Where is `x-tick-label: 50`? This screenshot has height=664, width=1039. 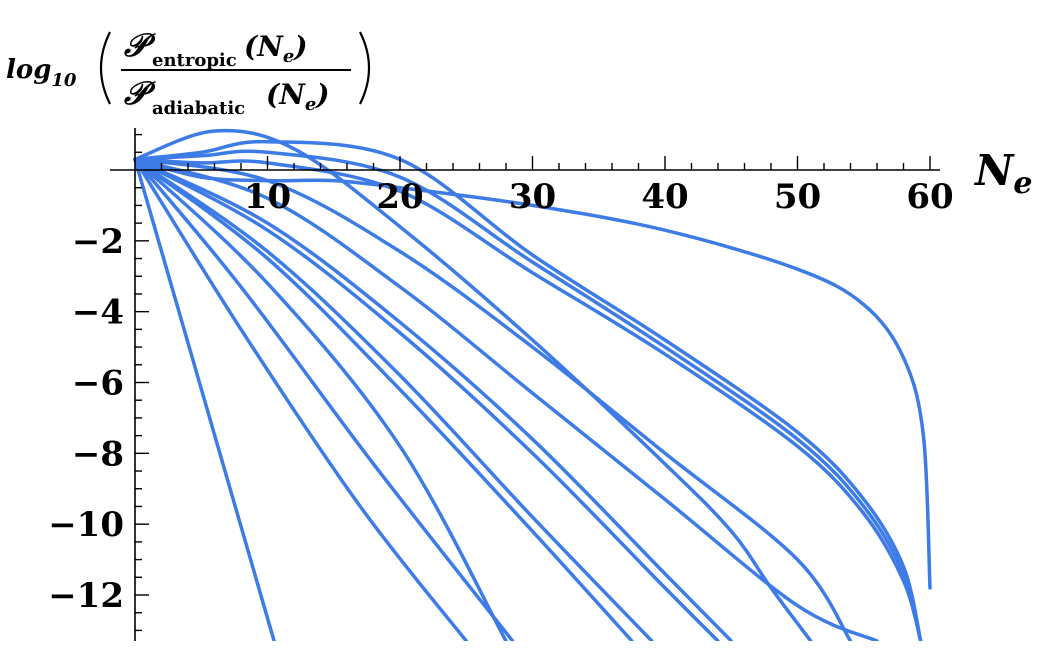
x-tick-label: 50 is located at coordinates (797, 197).